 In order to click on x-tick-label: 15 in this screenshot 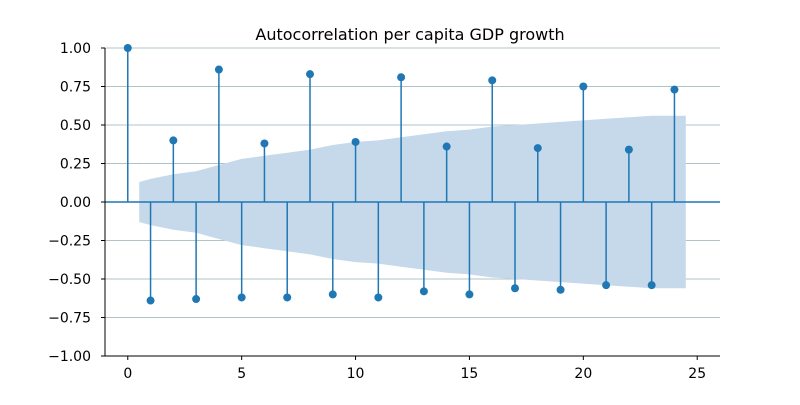, I will do `click(470, 374)`.